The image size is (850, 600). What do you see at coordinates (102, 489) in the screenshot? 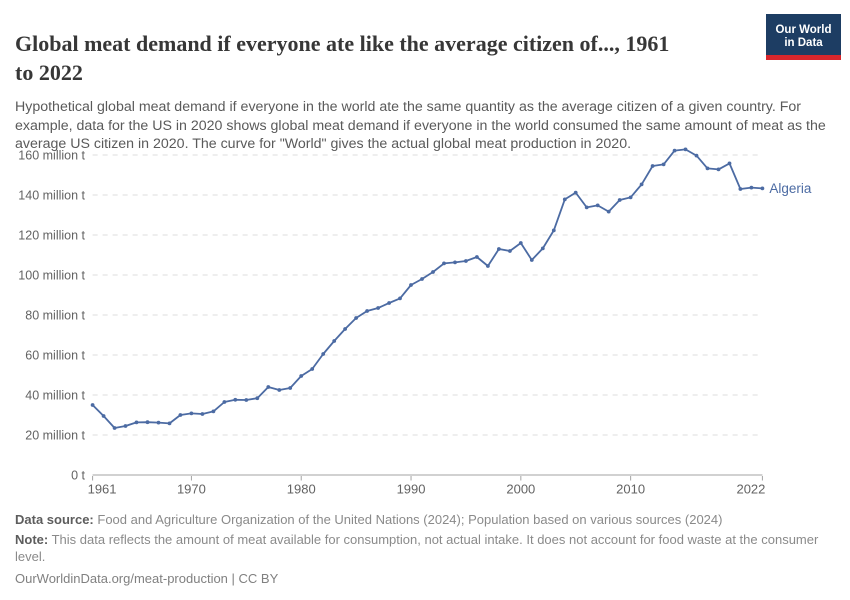
I see `x-axis-label: 1961` at bounding box center [102, 489].